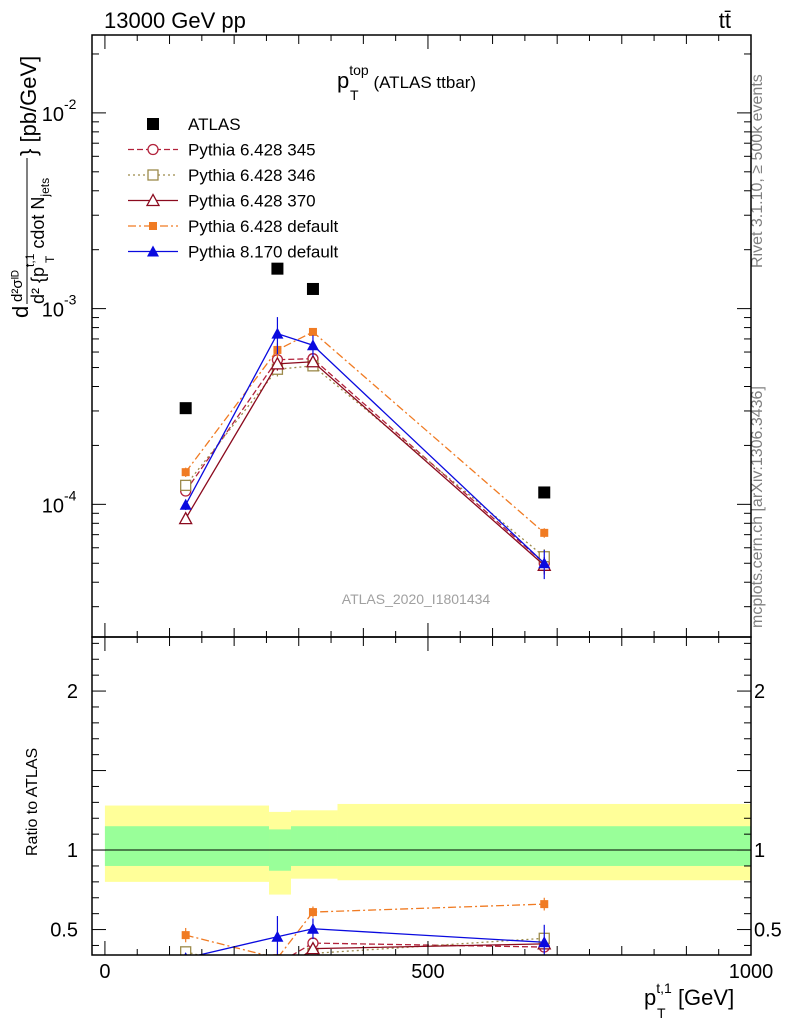 This screenshot has width=786, height=1024. I want to click on top-panel-data, so click(365, 421).